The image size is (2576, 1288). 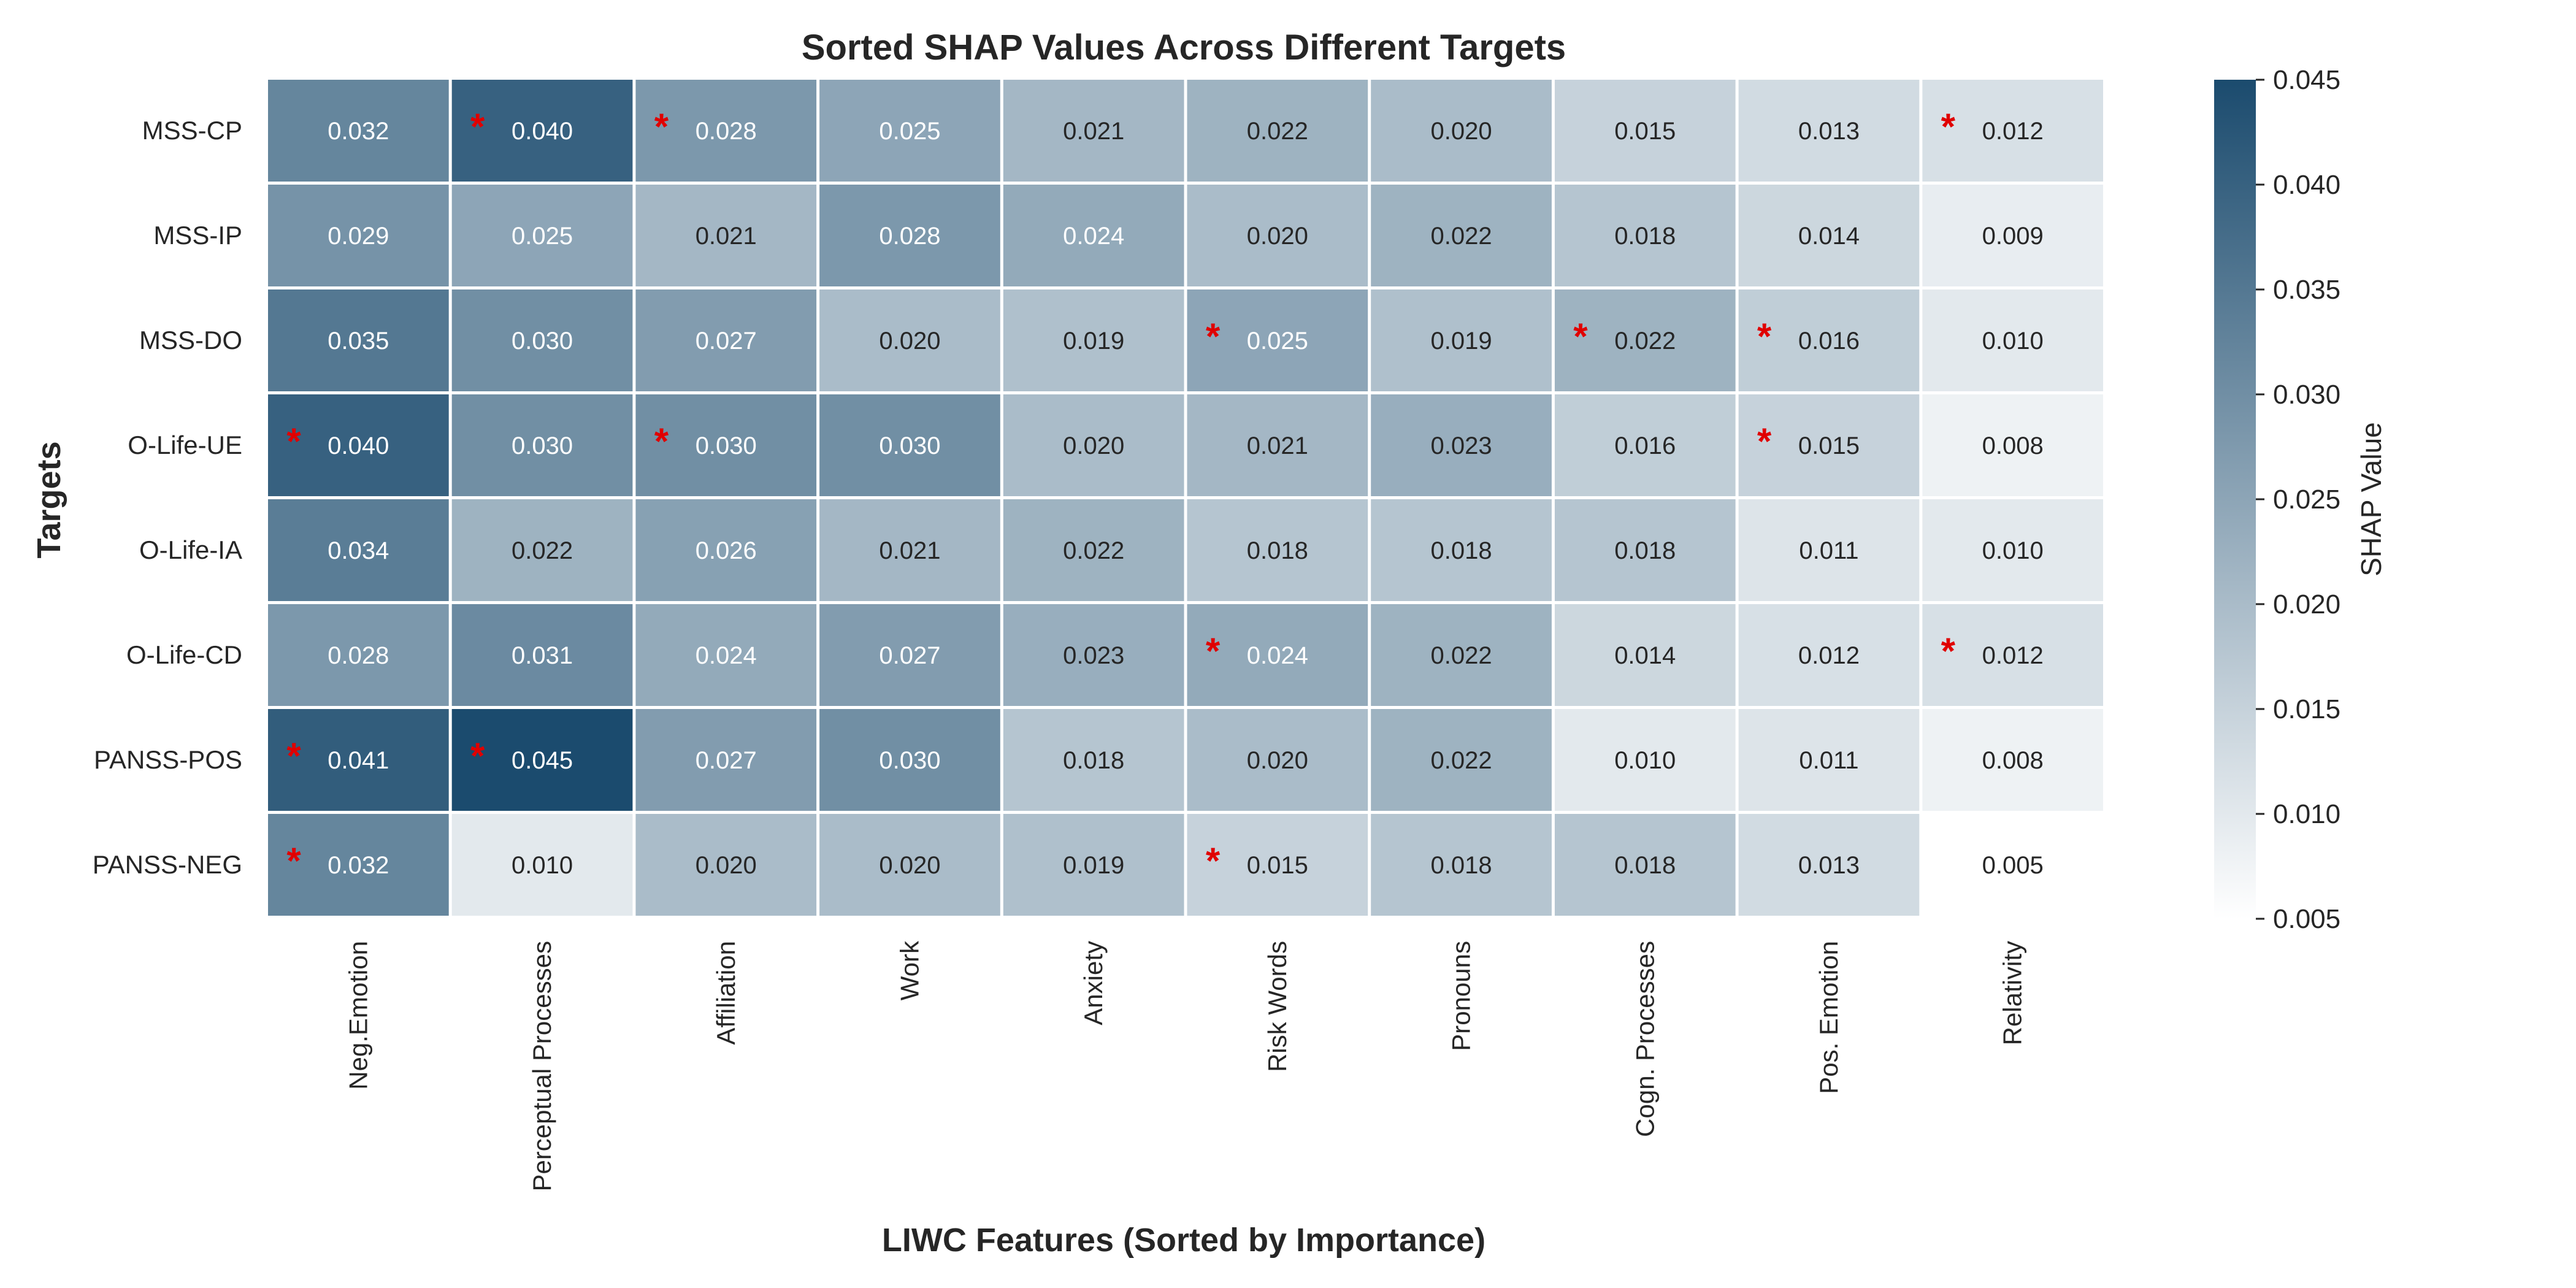 What do you see at coordinates (1461, 996) in the screenshot?
I see `x-tick-label: Pronouns` at bounding box center [1461, 996].